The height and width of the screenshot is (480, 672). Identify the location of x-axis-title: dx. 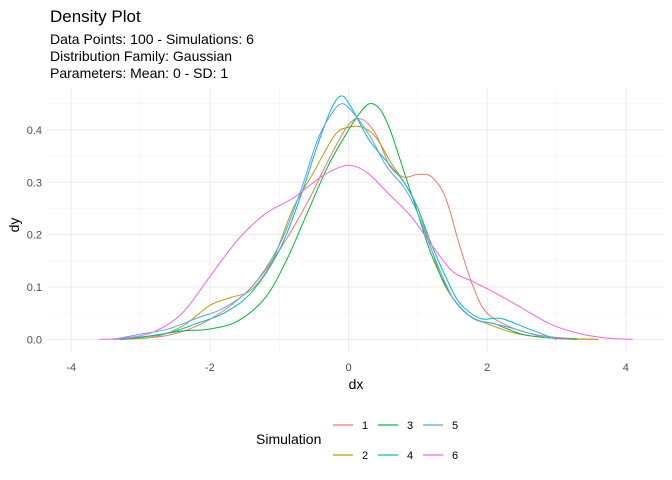
(356, 384).